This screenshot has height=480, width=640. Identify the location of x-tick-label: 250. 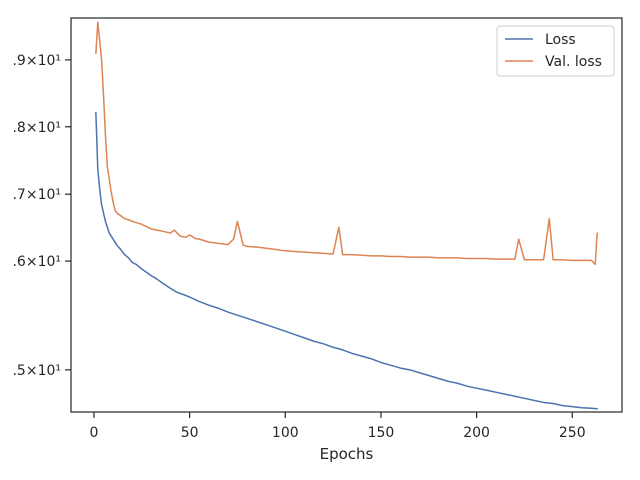
(572, 433).